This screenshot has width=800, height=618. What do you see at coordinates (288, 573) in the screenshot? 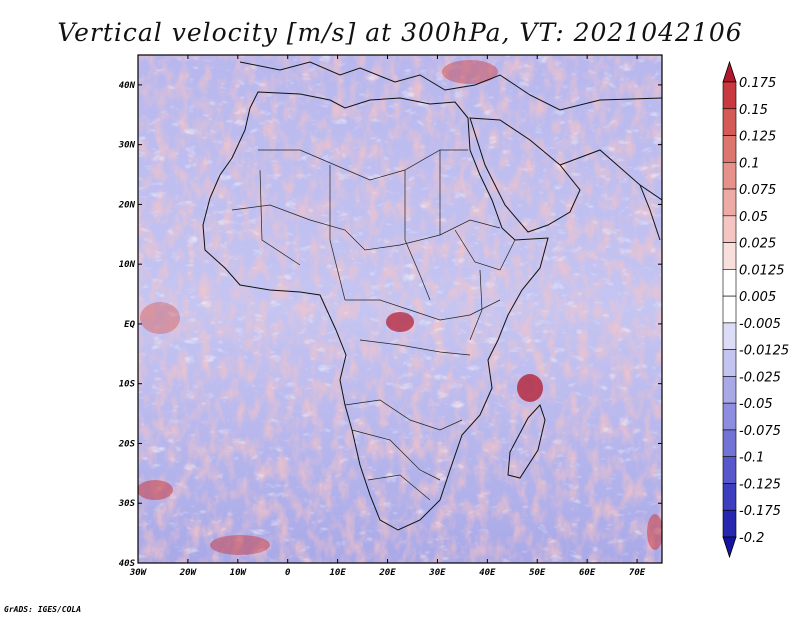
I see `lon-tick-label: 0` at bounding box center [288, 573].